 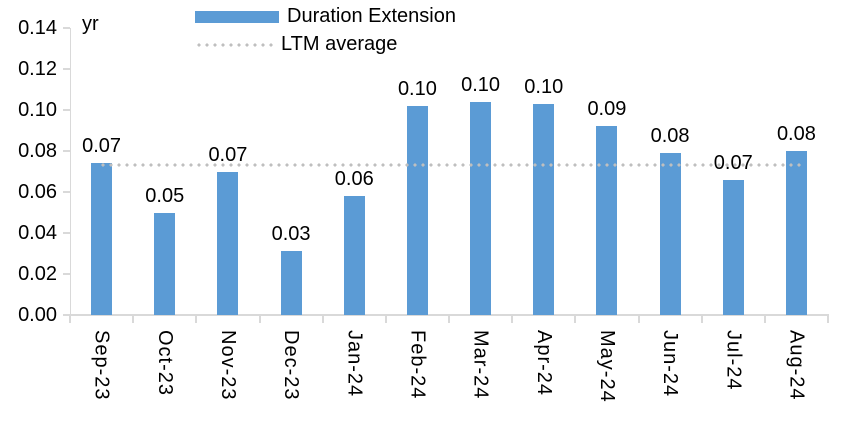 What do you see at coordinates (37, 151) in the screenshot?
I see `y-axis-tick-label: 0.08` at bounding box center [37, 151].